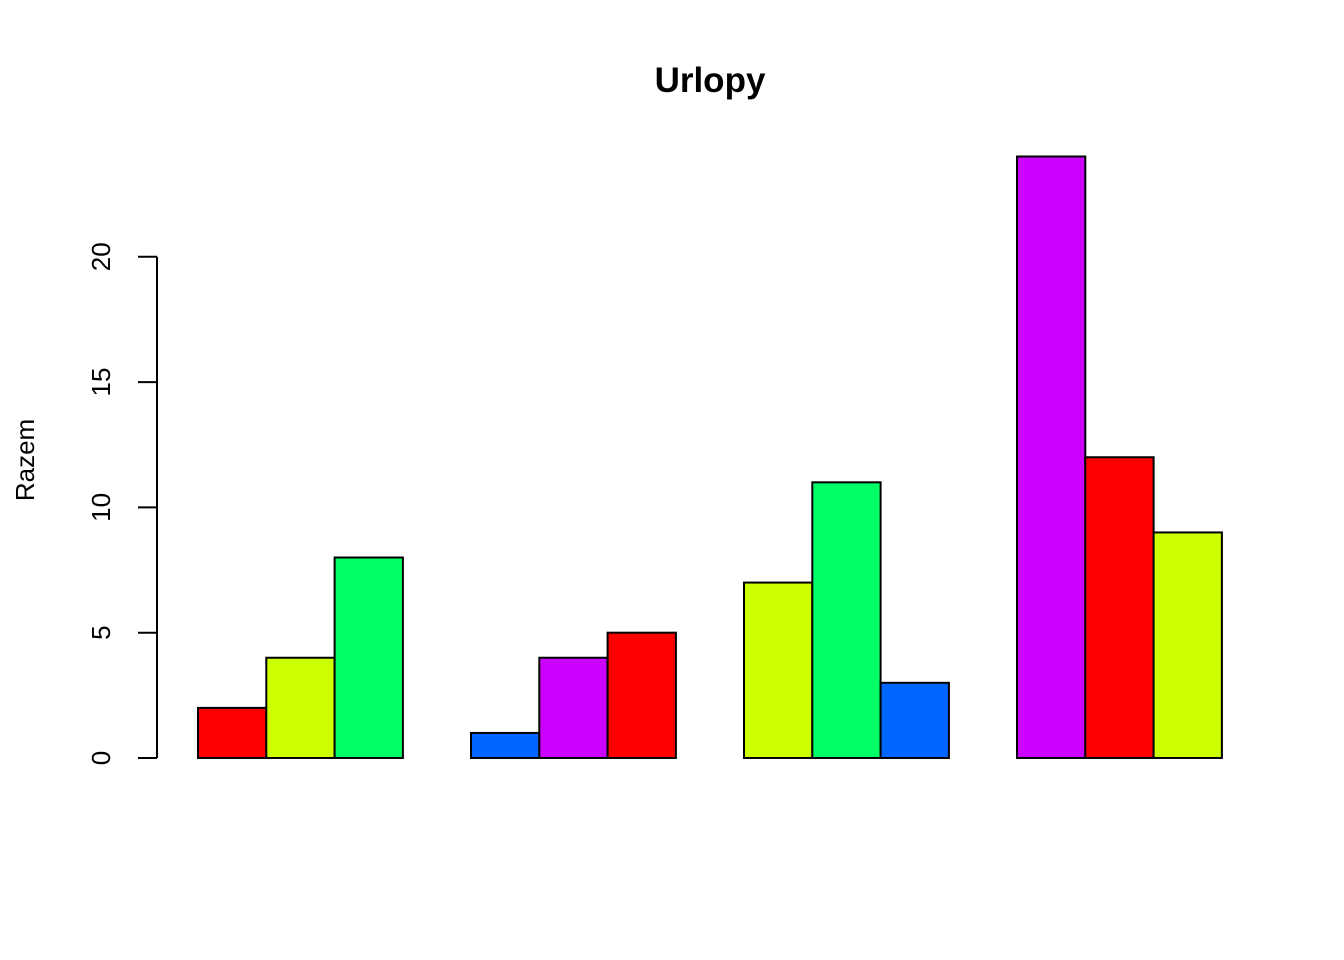 This screenshot has width=1344, height=960. I want to click on y-axis-label: Razem, so click(25, 460).